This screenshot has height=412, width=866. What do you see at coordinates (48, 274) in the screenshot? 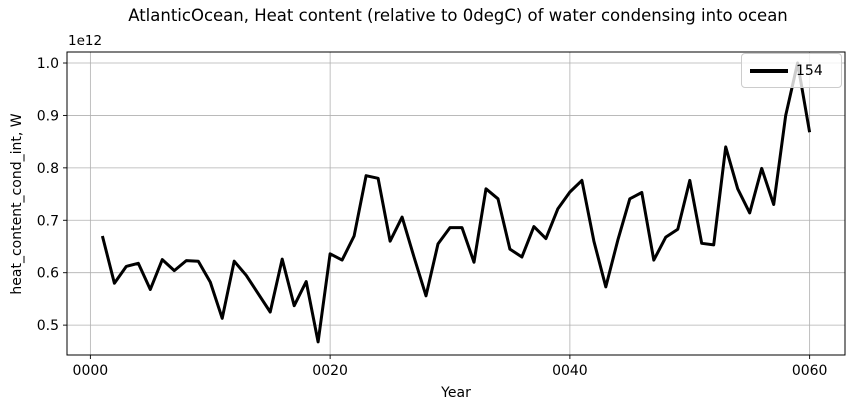
I see `y-tick-label: 0.6` at bounding box center [48, 274].